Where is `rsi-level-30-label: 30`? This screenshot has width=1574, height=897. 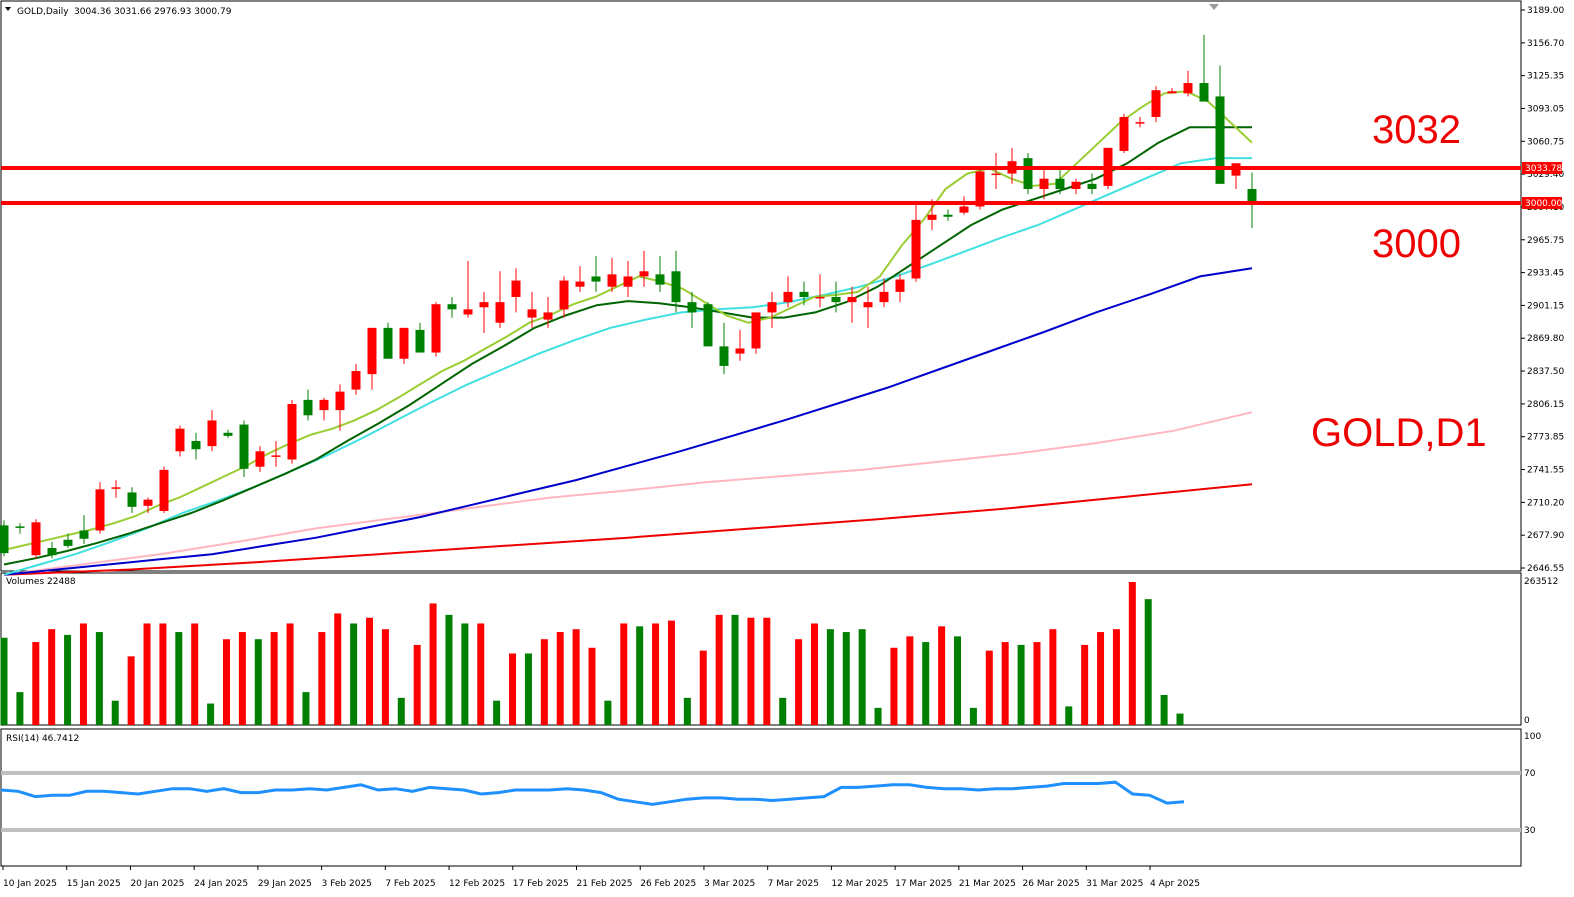 rsi-level-30-label: 30 is located at coordinates (1530, 831).